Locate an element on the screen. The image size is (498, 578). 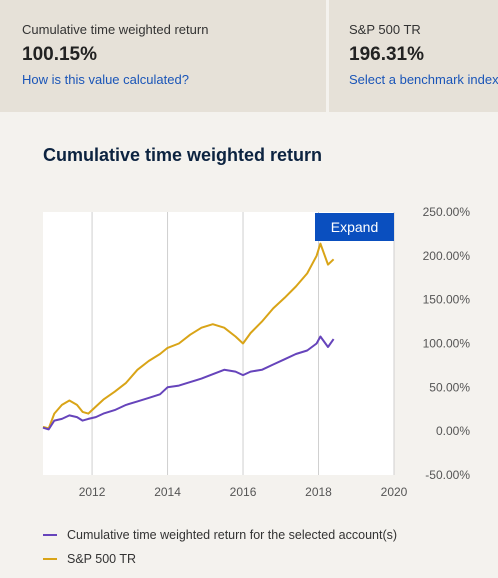
expand-button: Expand is located at coordinates (354, 227).